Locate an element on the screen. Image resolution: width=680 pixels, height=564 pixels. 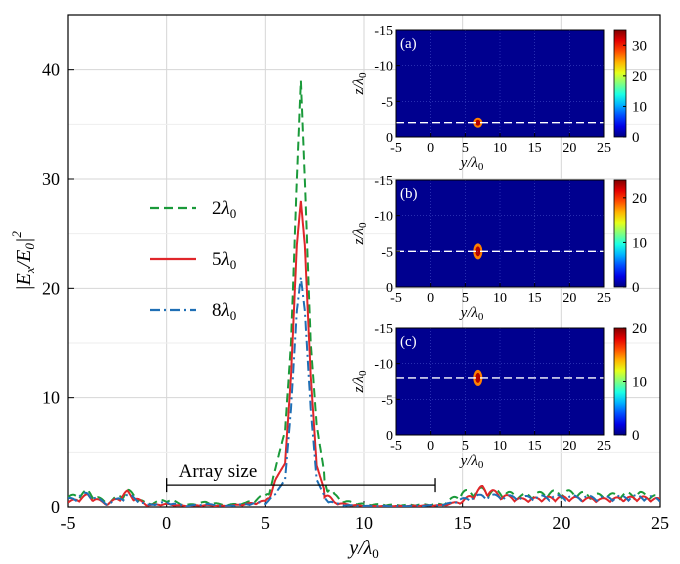
y-tick-label: 20 is located at coordinates (51, 288).